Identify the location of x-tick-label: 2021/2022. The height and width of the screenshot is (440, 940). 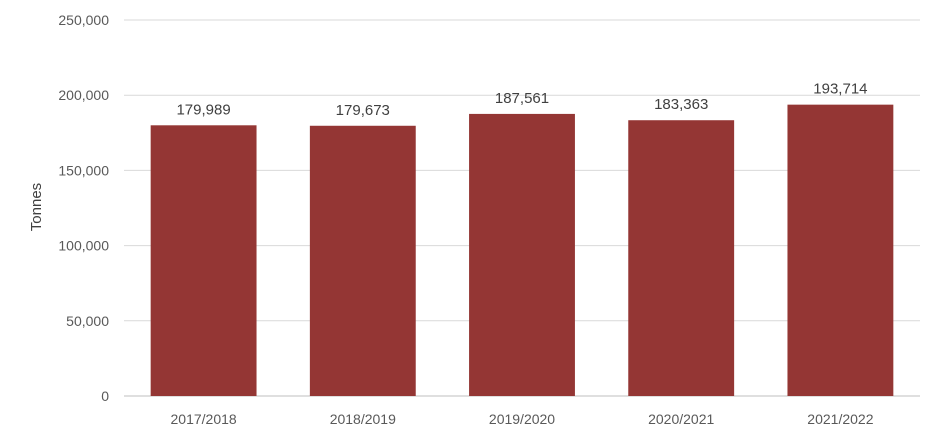
(840, 419).